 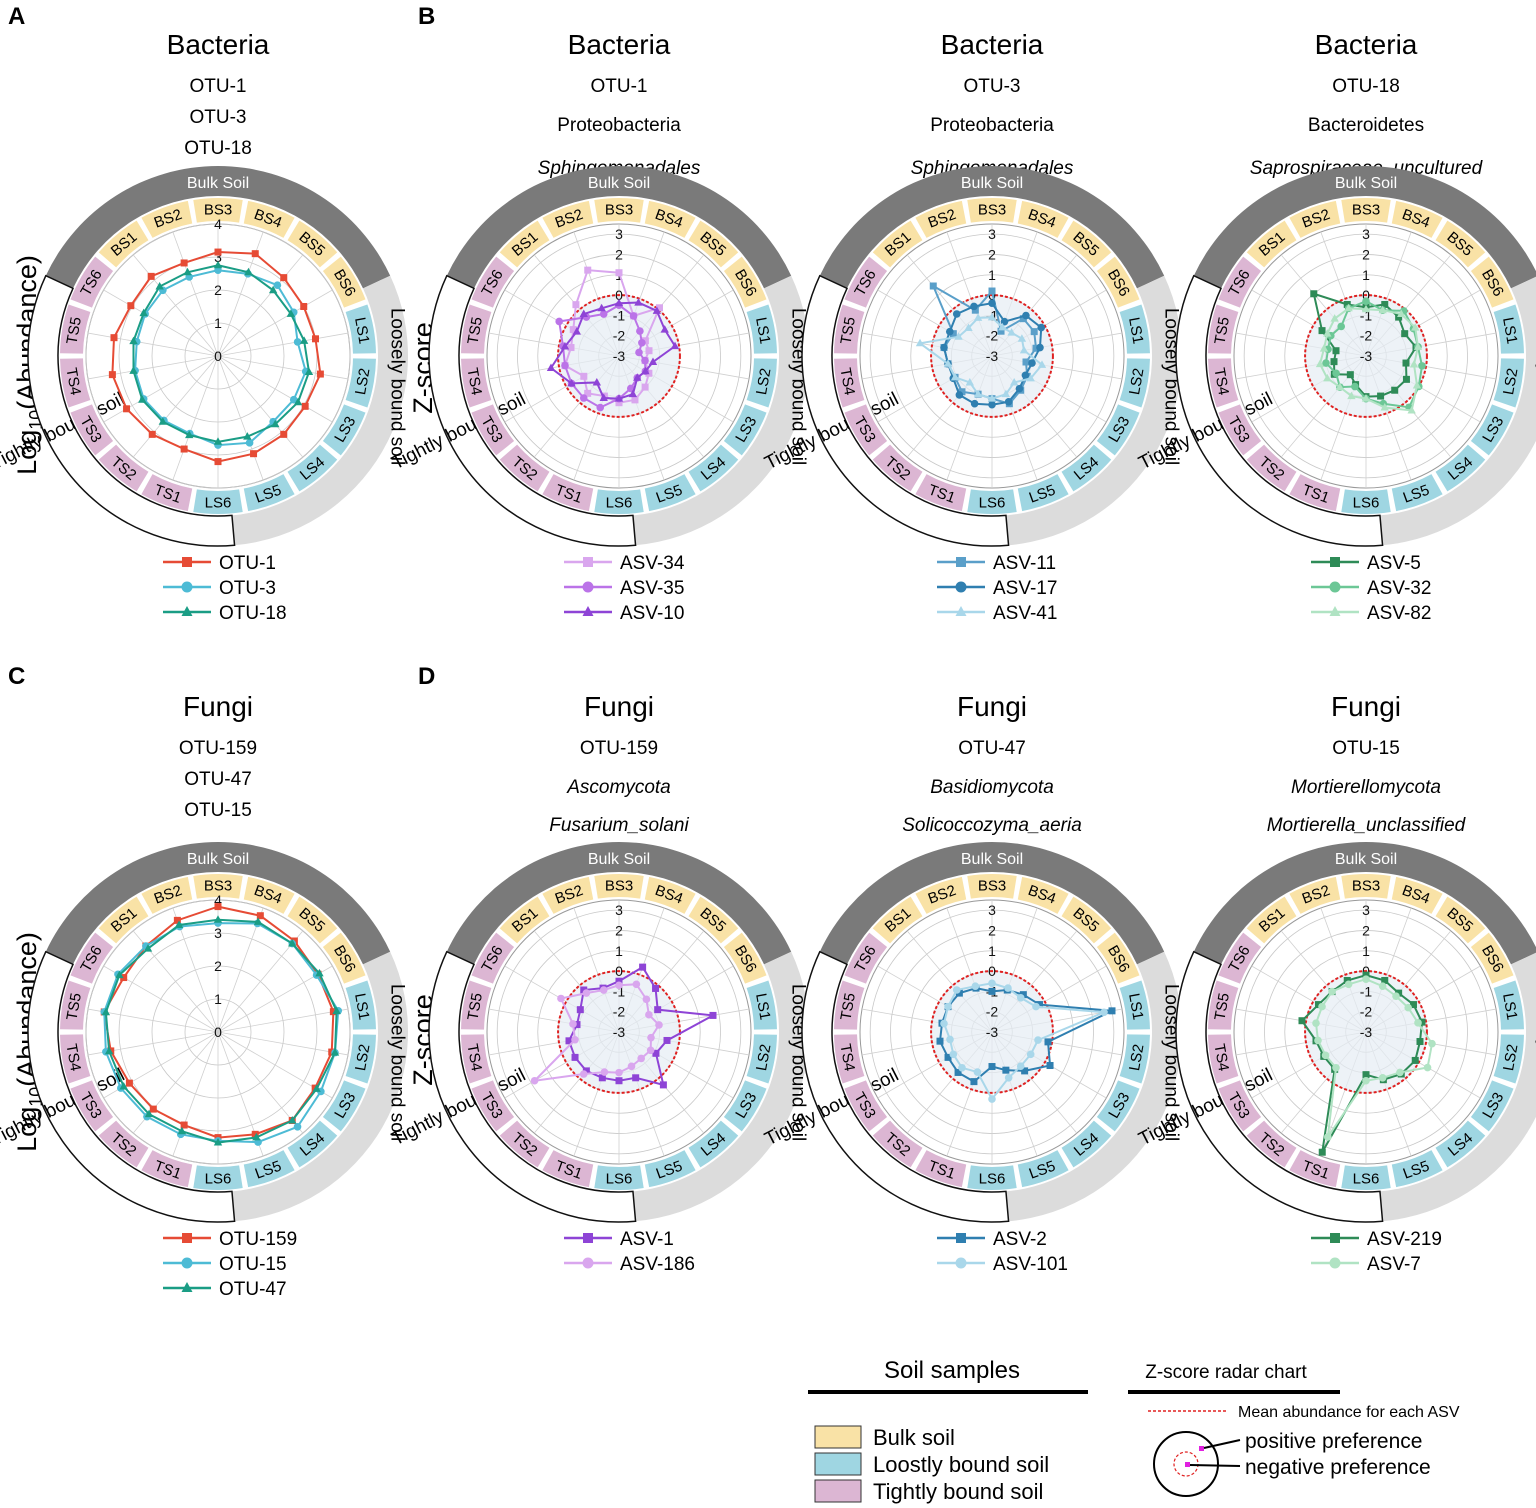 What do you see at coordinates (247, 563) in the screenshot?
I see `legend-label: OTU-1` at bounding box center [247, 563].